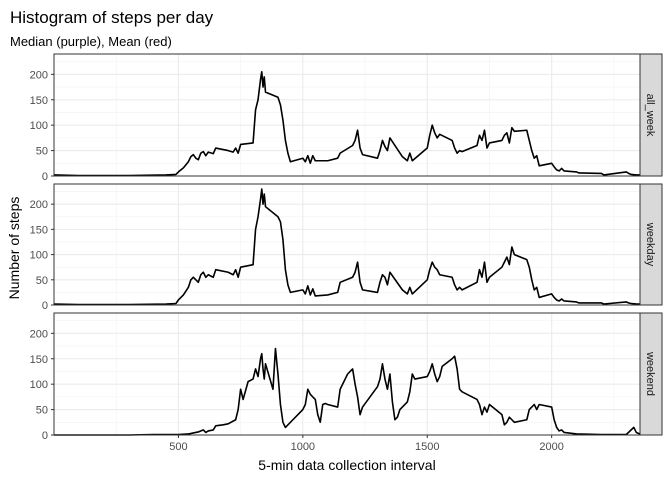 The image size is (672, 480). I want to click on facet-strip-label: weekend, so click(650, 373).